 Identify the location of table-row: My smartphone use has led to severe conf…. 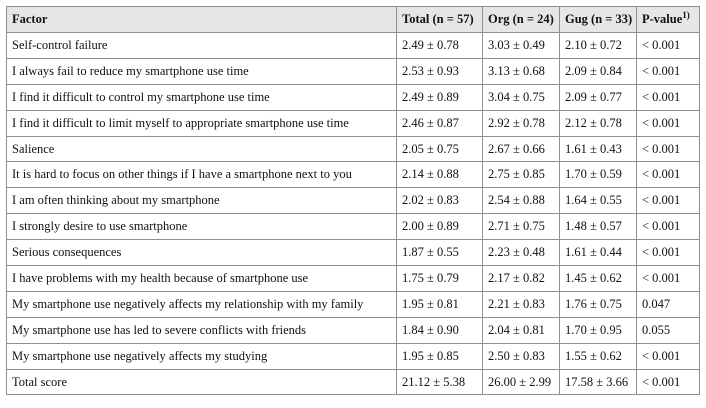
(353, 330).